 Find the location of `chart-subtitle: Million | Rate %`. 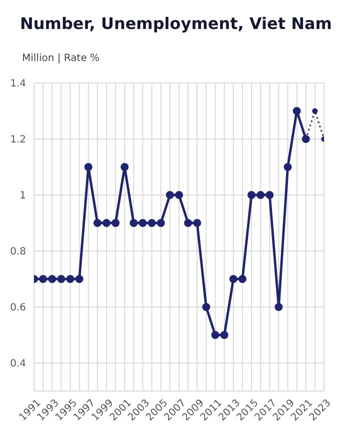

chart-subtitle: Million | Rate % is located at coordinates (61, 59).